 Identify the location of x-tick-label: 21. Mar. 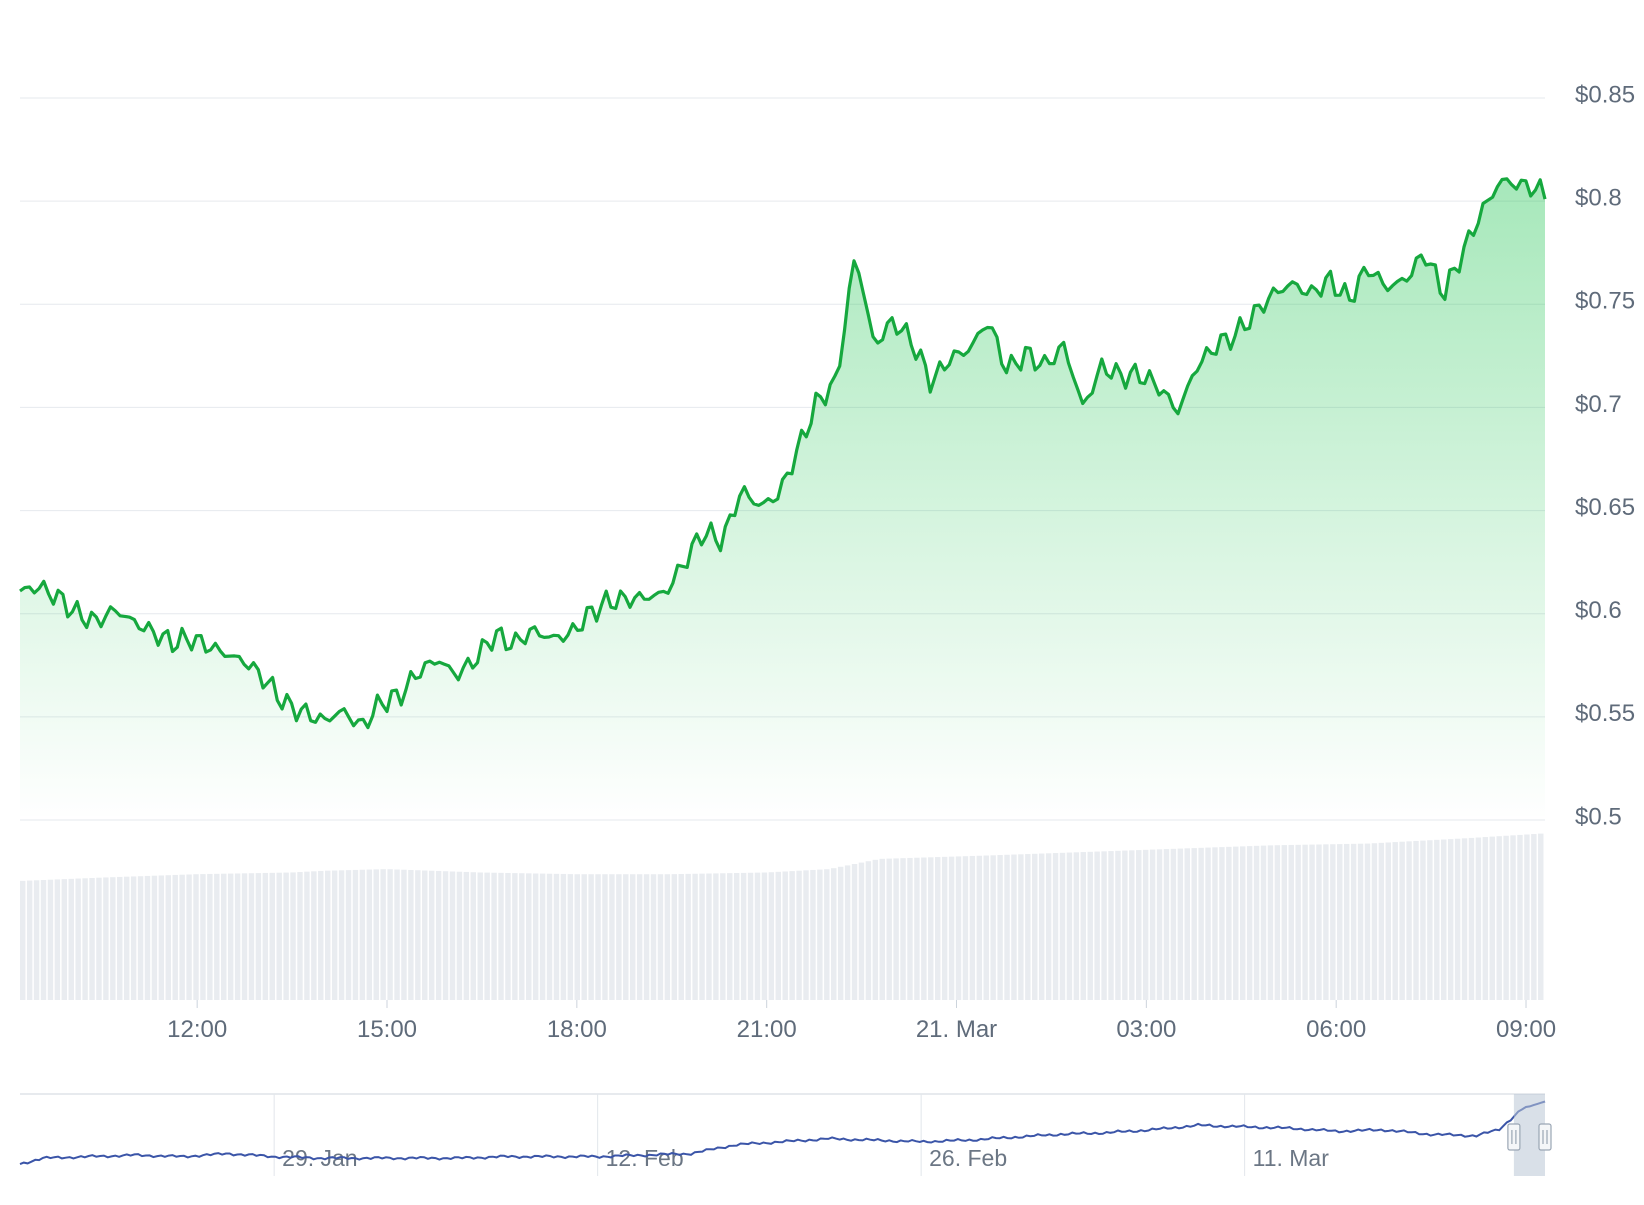
(956, 1029).